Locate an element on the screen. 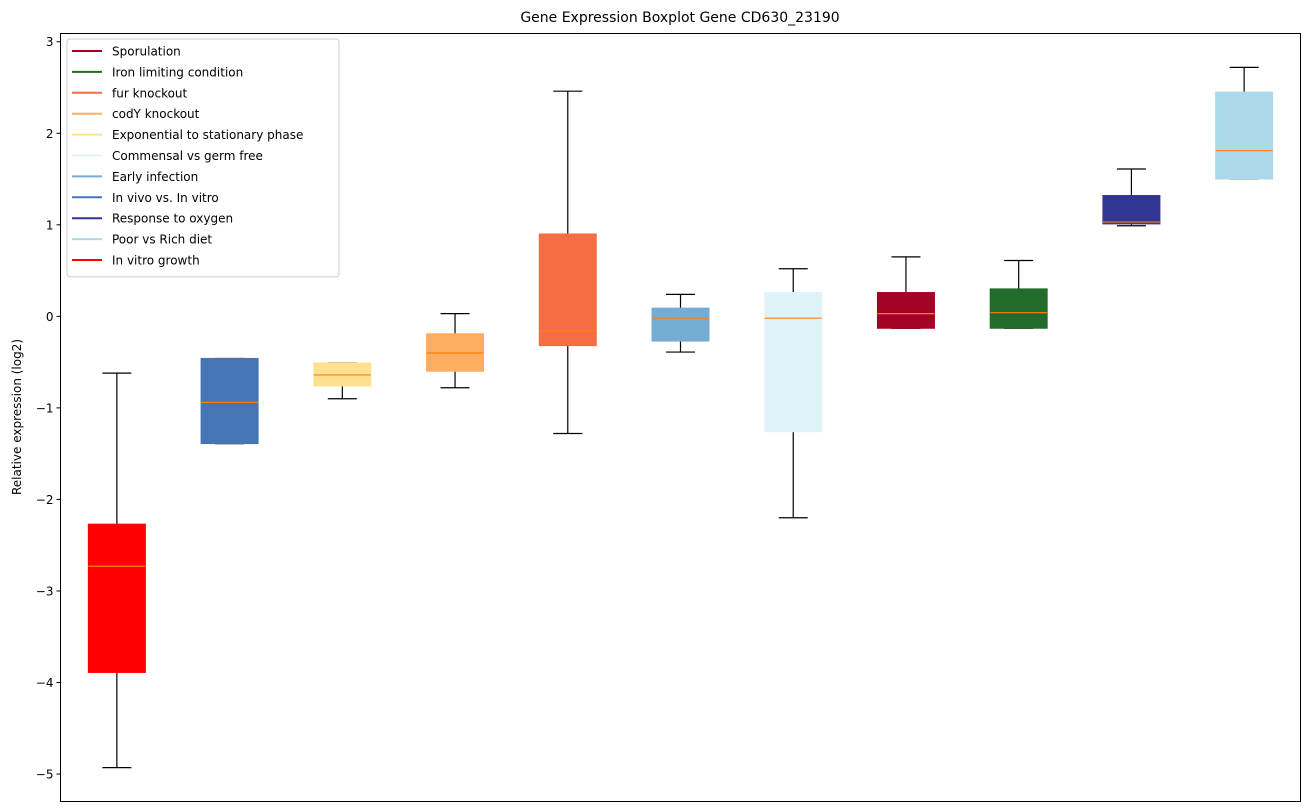 The width and height of the screenshot is (1309, 812). legend-item: In vivo vs. In vitro is located at coordinates (145, 198).